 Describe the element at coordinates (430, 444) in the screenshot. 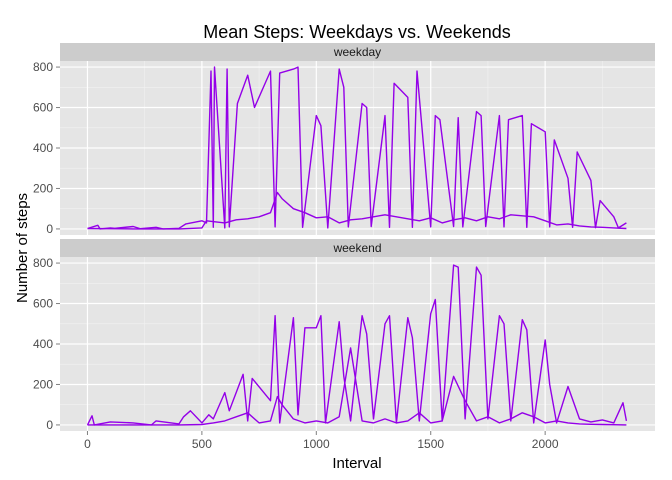

I see `x-tick-label: 1500` at that location.